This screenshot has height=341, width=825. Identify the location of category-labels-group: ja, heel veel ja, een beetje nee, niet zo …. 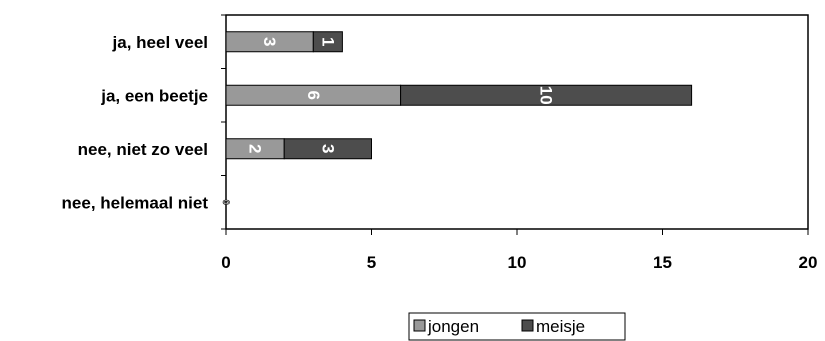
(135, 123).